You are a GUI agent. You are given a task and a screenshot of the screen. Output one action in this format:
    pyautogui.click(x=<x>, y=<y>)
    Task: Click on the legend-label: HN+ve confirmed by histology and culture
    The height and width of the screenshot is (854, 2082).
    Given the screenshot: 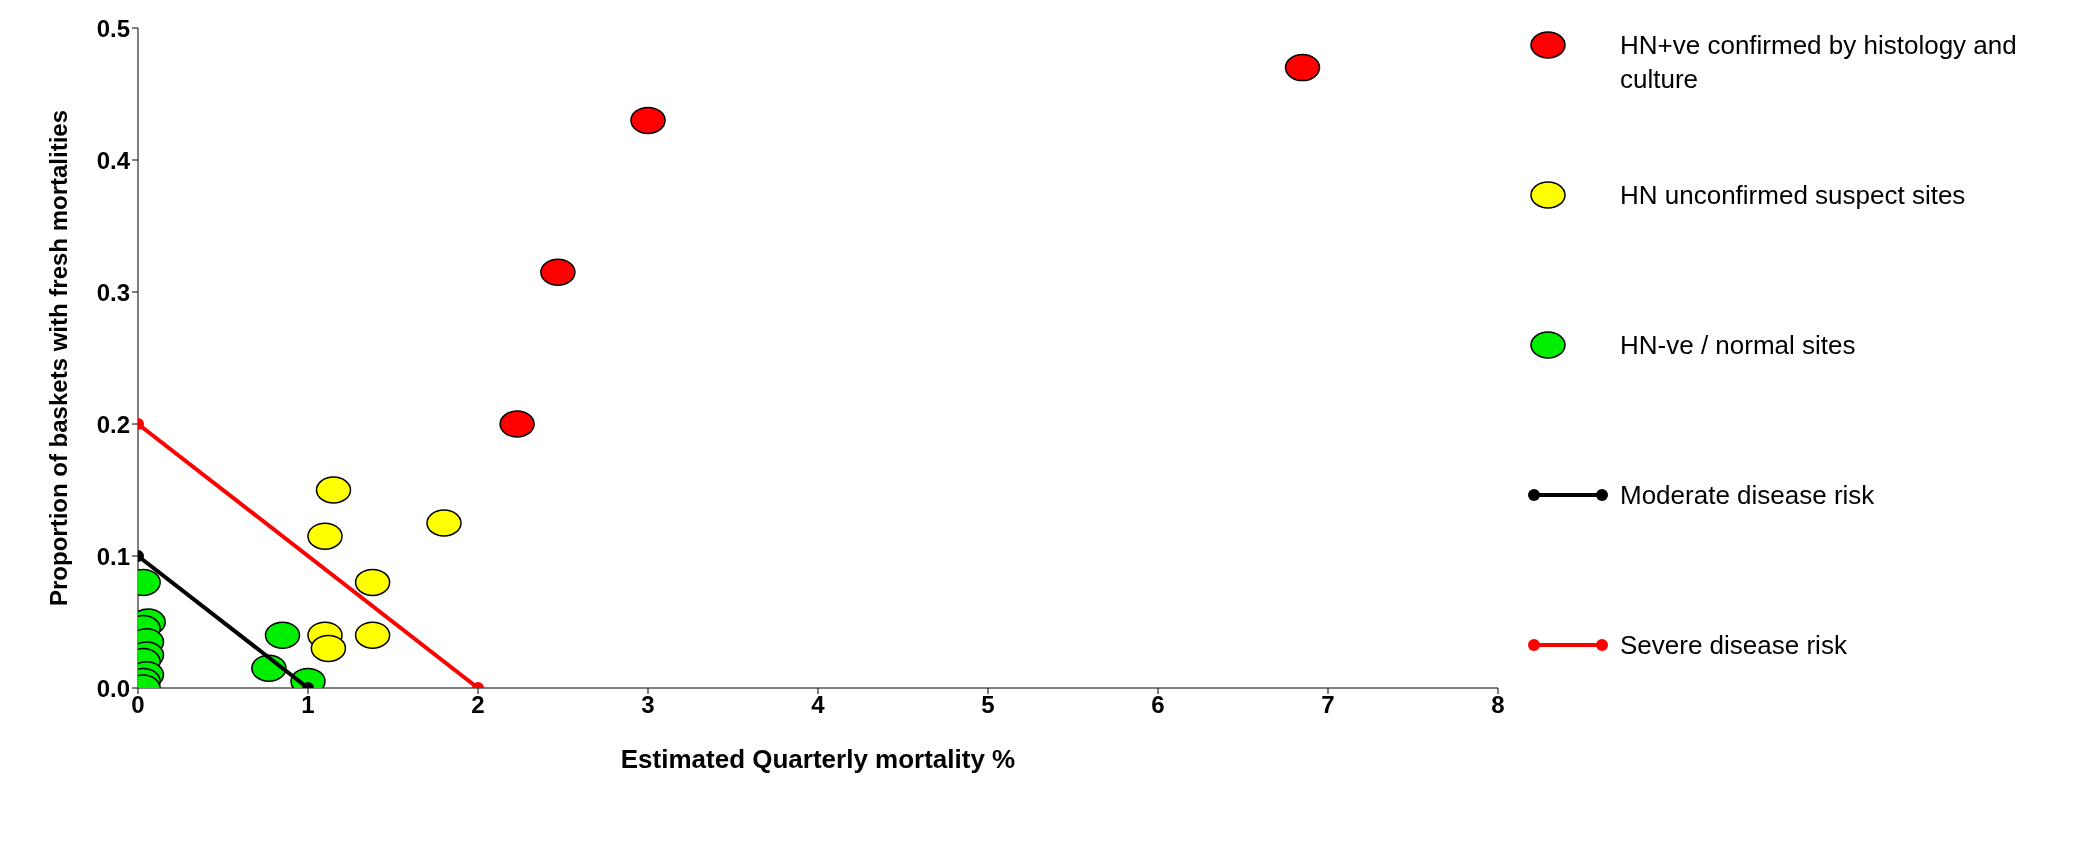 What is the action you would take?
    pyautogui.click(x=1819, y=62)
    